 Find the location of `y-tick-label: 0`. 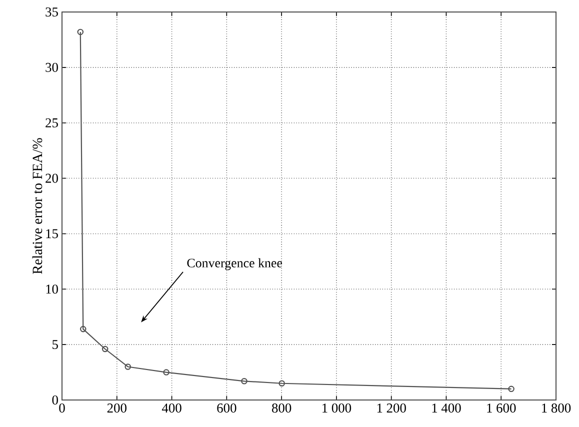

y-tick-label: 0 is located at coordinates (55, 400).